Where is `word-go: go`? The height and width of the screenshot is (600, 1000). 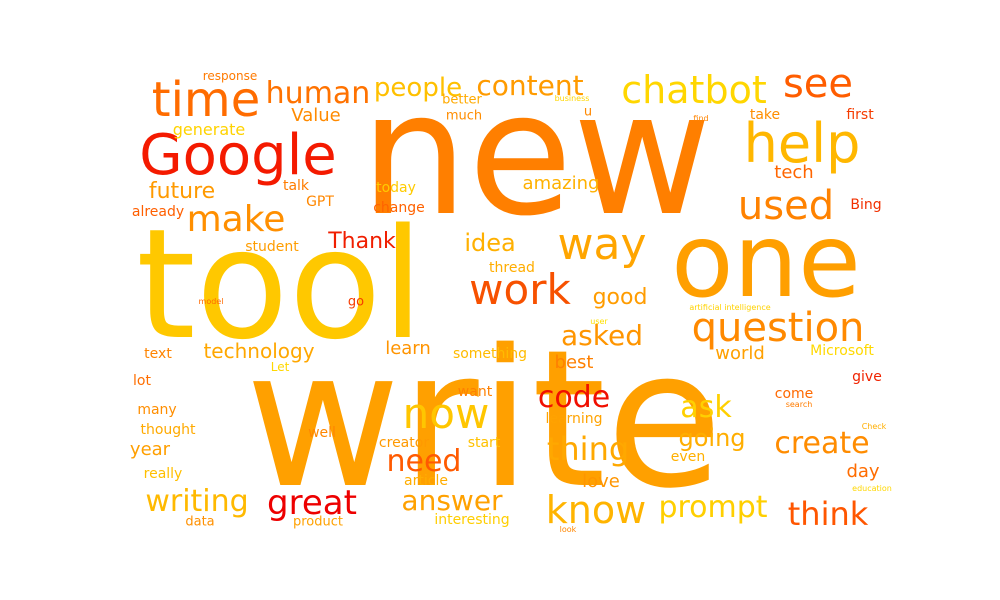 word-go: go is located at coordinates (356, 302).